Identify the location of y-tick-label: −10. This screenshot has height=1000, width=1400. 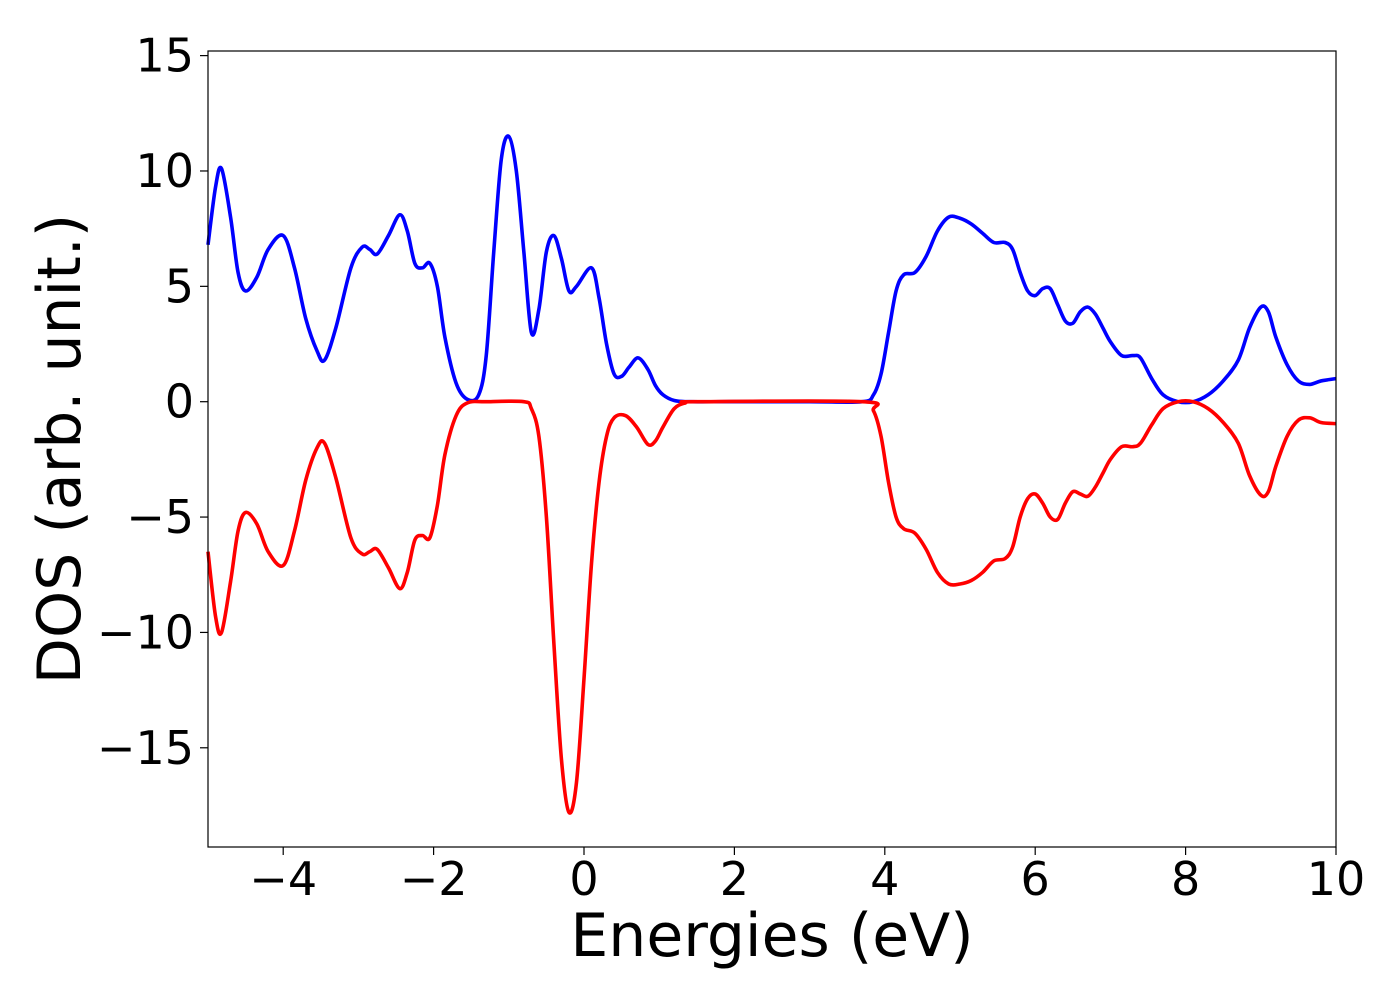
(145, 632).